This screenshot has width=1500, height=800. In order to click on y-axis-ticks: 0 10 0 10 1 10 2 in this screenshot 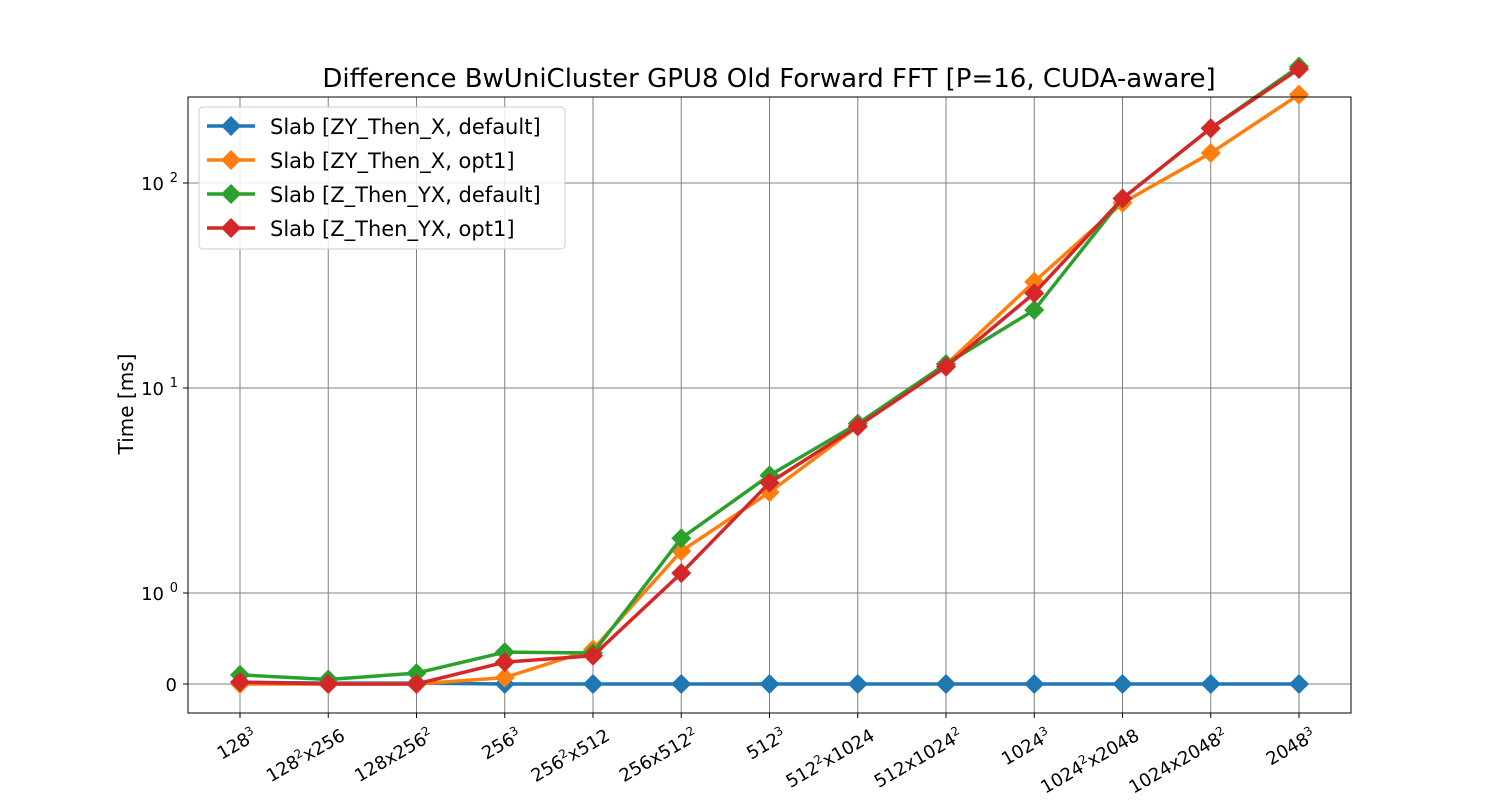, I will do `click(164, 433)`.